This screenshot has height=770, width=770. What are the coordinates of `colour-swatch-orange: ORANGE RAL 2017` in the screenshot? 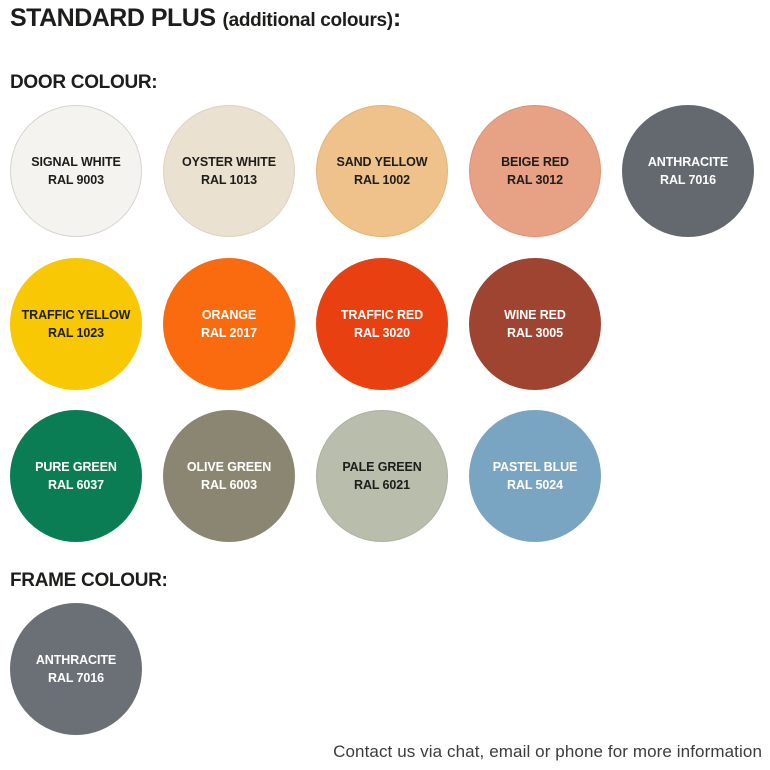 It's located at (229, 324).